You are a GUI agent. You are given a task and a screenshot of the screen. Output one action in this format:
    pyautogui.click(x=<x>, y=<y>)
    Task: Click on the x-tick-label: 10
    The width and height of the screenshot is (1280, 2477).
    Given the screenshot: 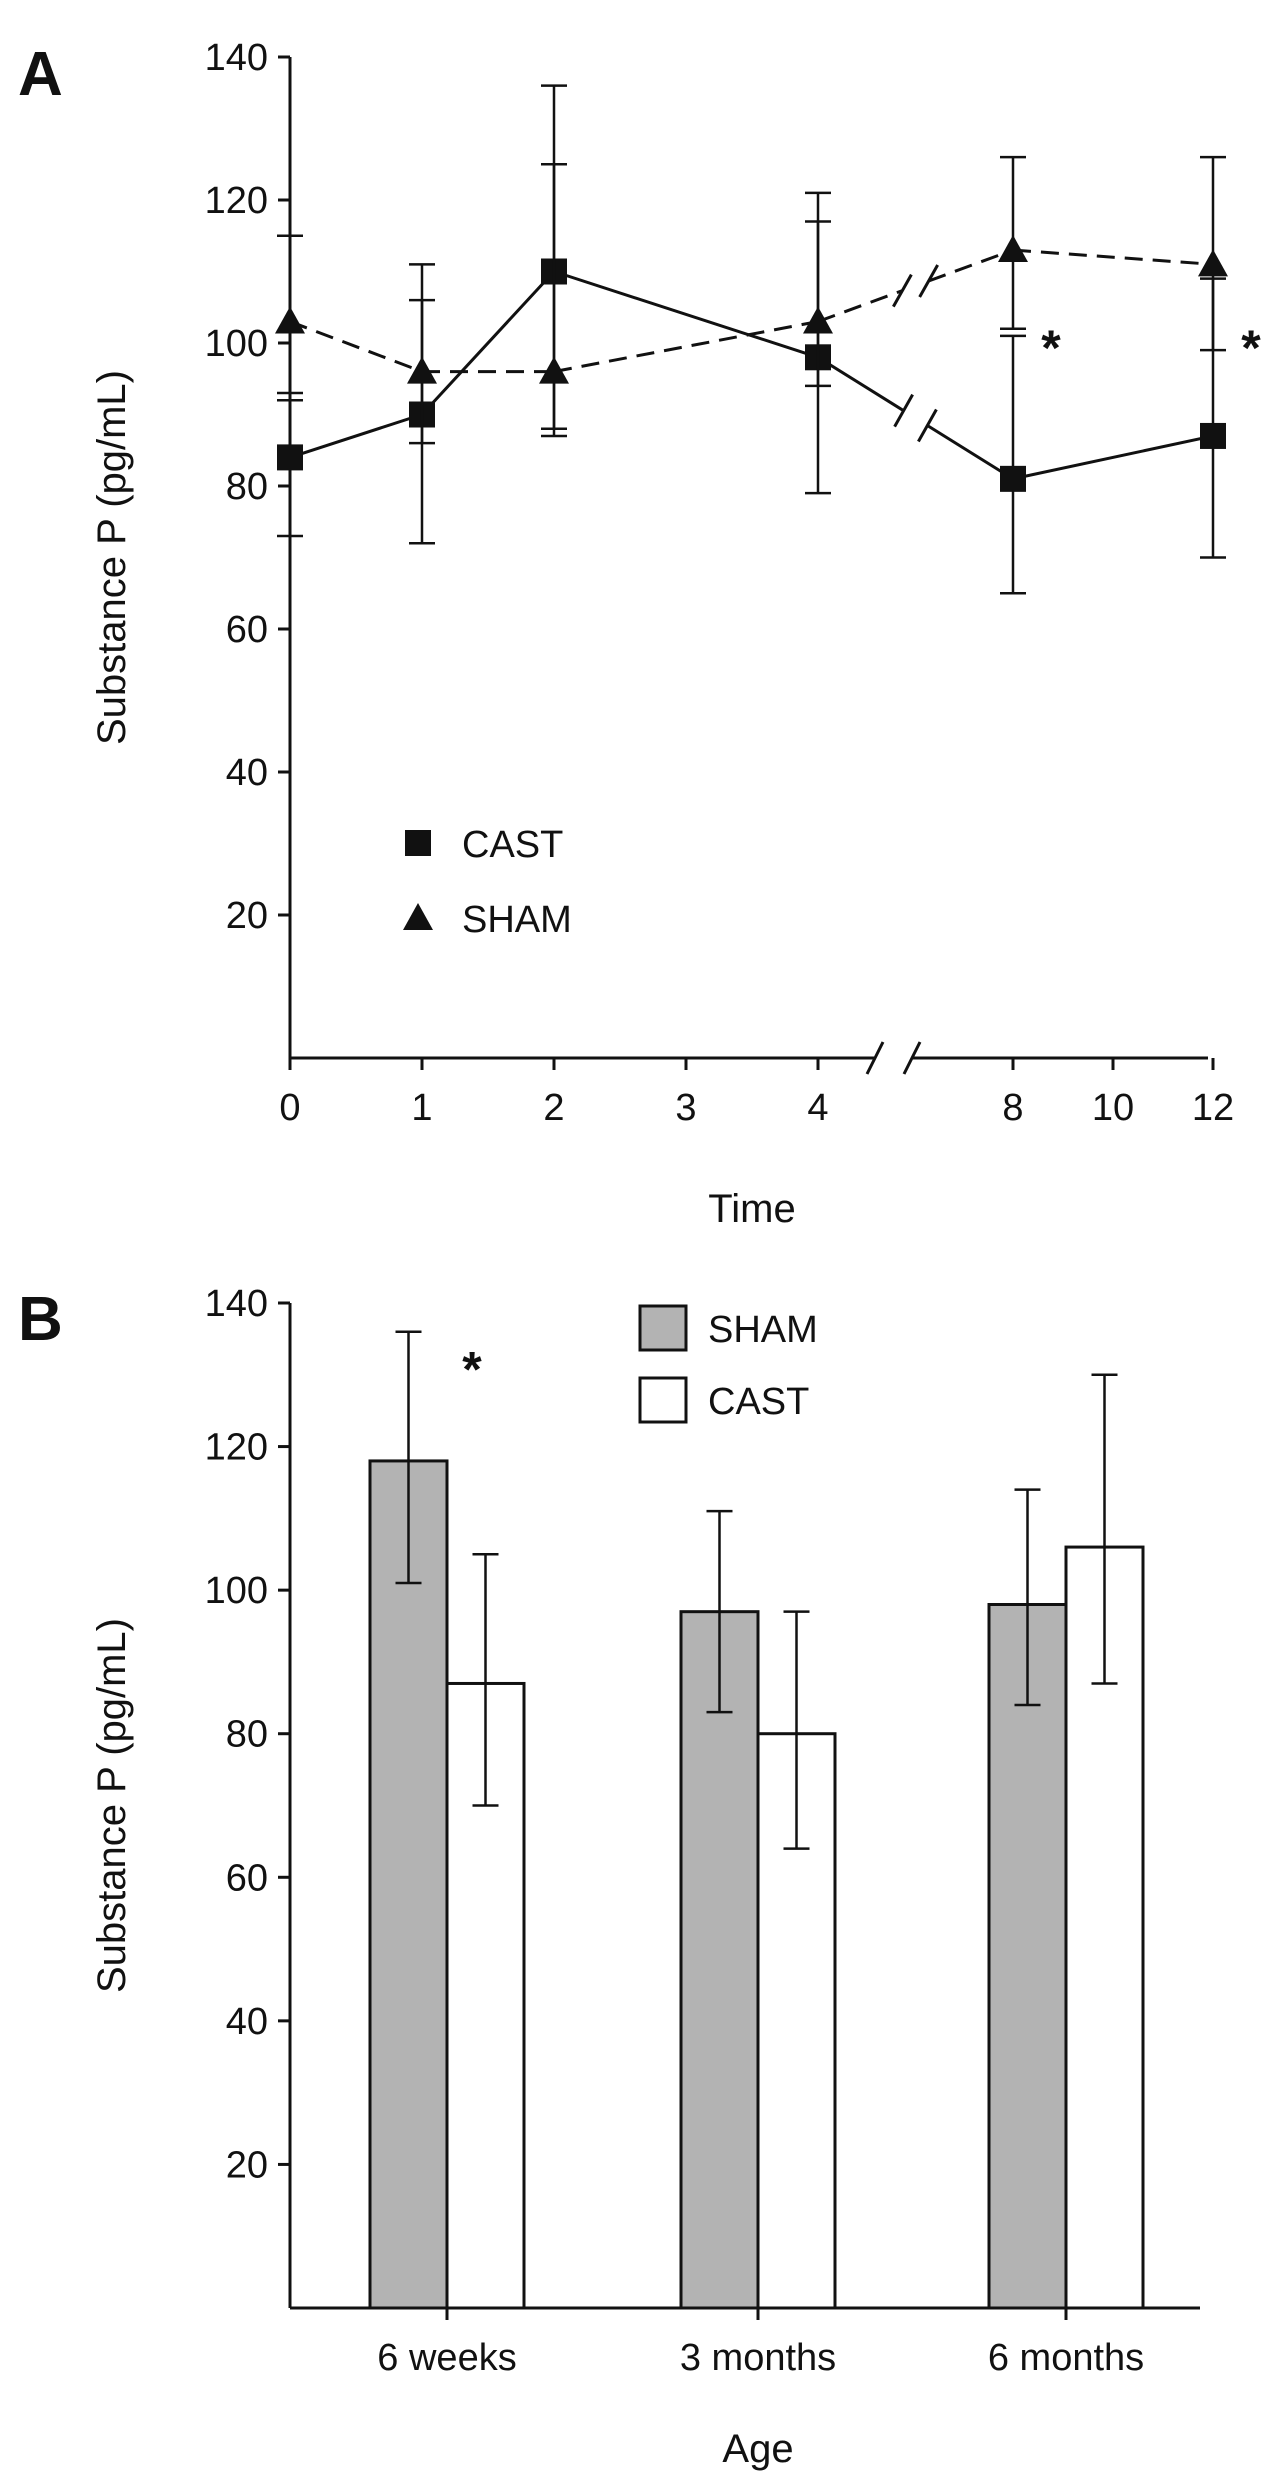 What is the action you would take?
    pyautogui.click(x=1113, y=1108)
    